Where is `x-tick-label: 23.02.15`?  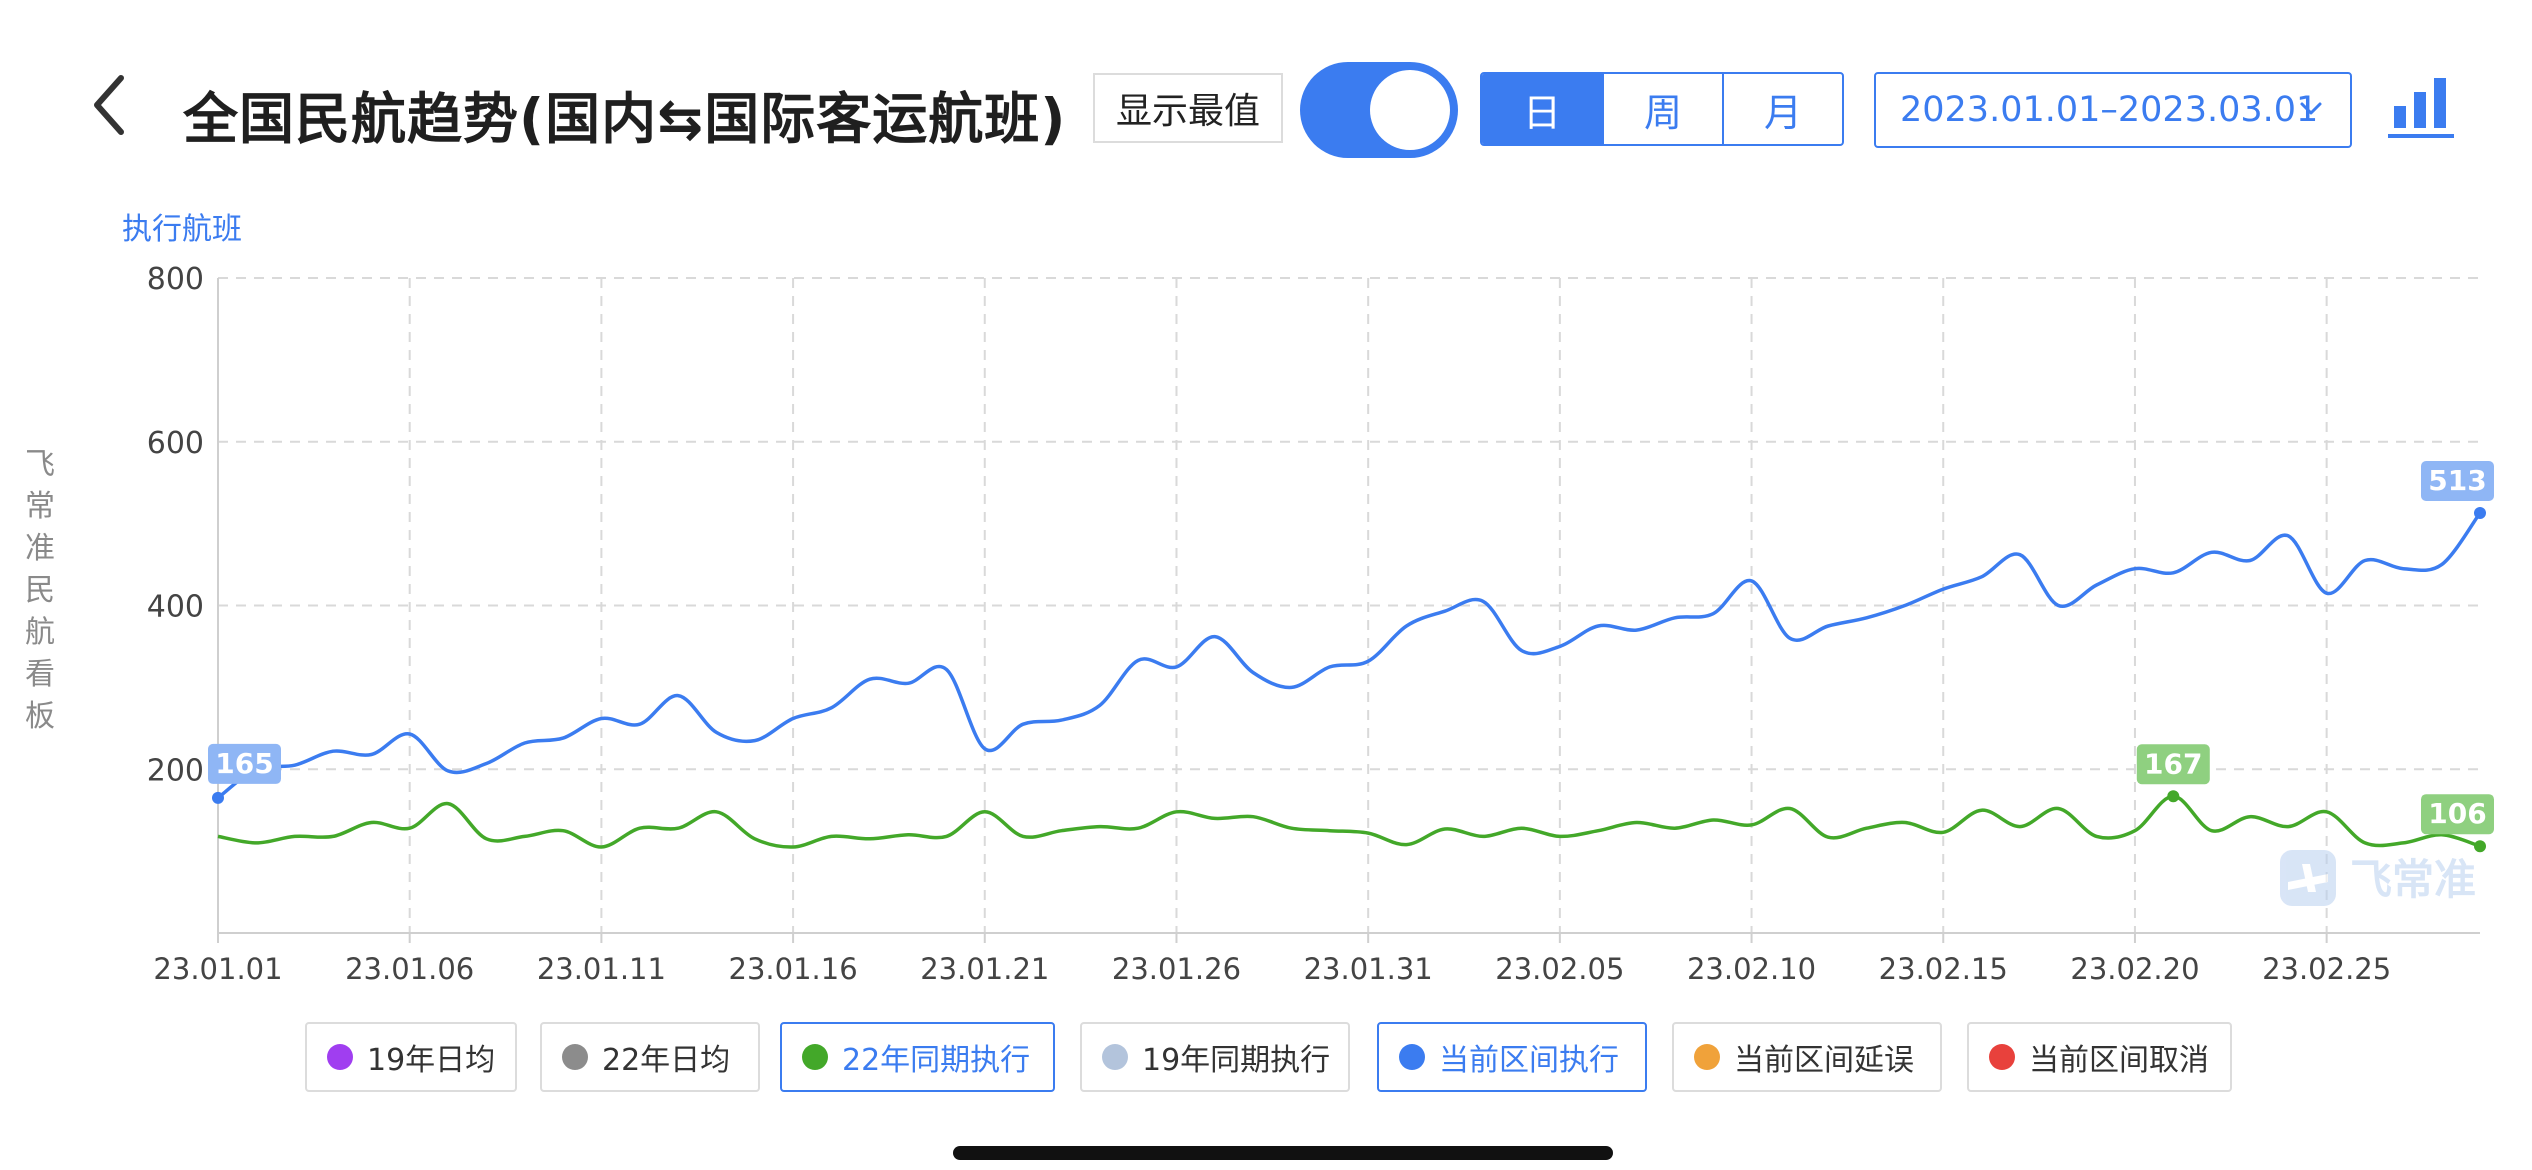 x-tick-label: 23.02.15 is located at coordinates (1943, 969).